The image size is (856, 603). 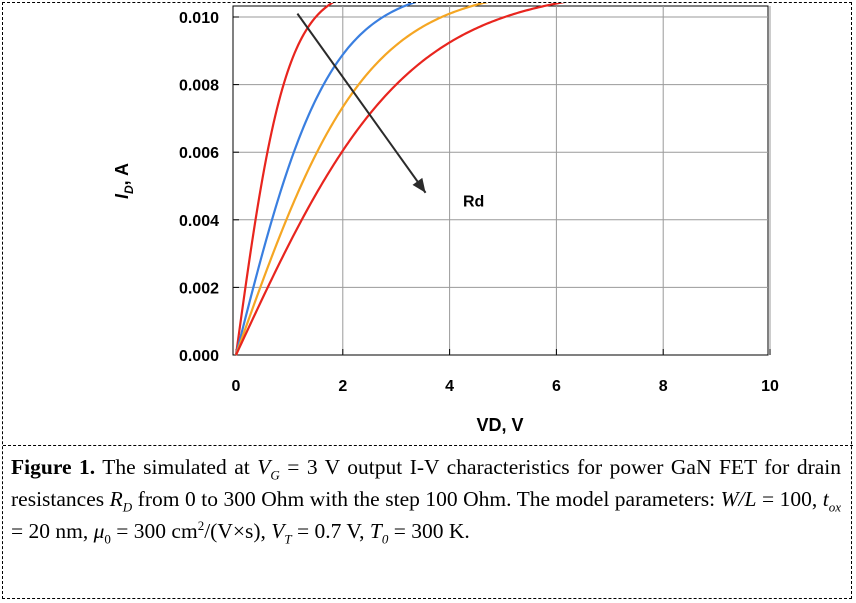 I want to click on caption-text-9: = 300 K., so click(x=429, y=531).